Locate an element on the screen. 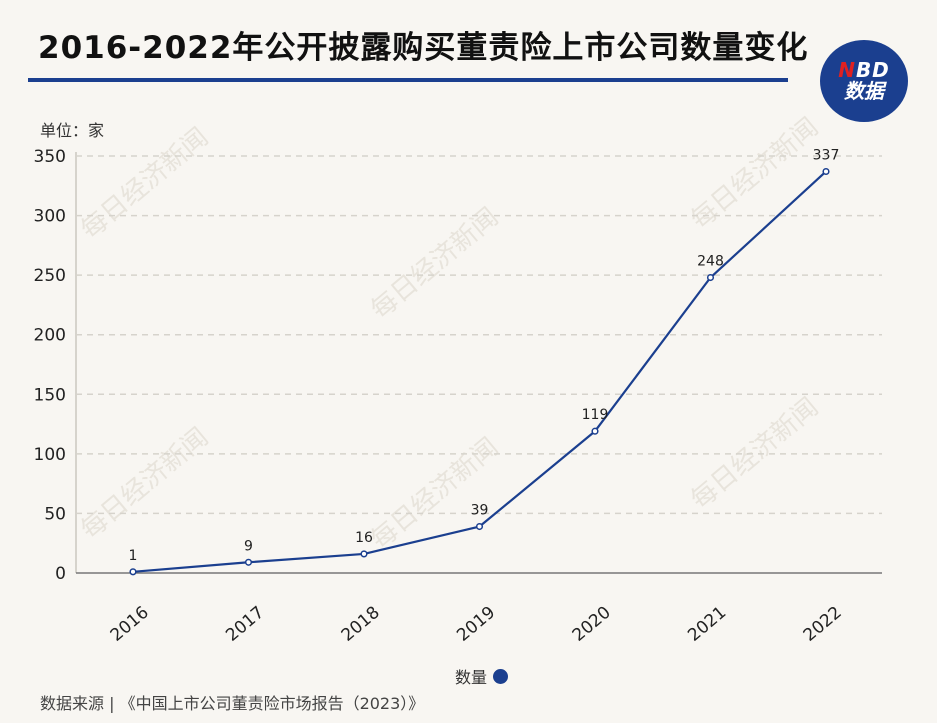  y-tick-label-100: 100 is located at coordinates (50, 455).